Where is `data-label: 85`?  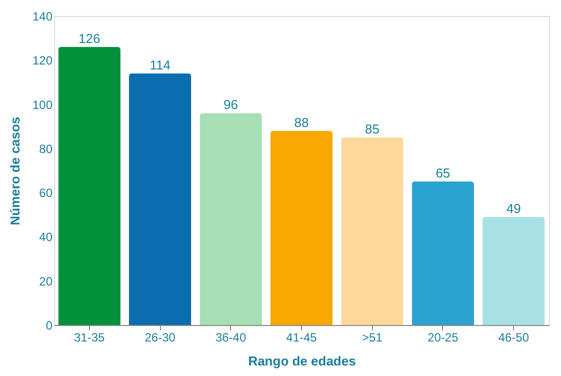
data-label: 85 is located at coordinates (372, 128).